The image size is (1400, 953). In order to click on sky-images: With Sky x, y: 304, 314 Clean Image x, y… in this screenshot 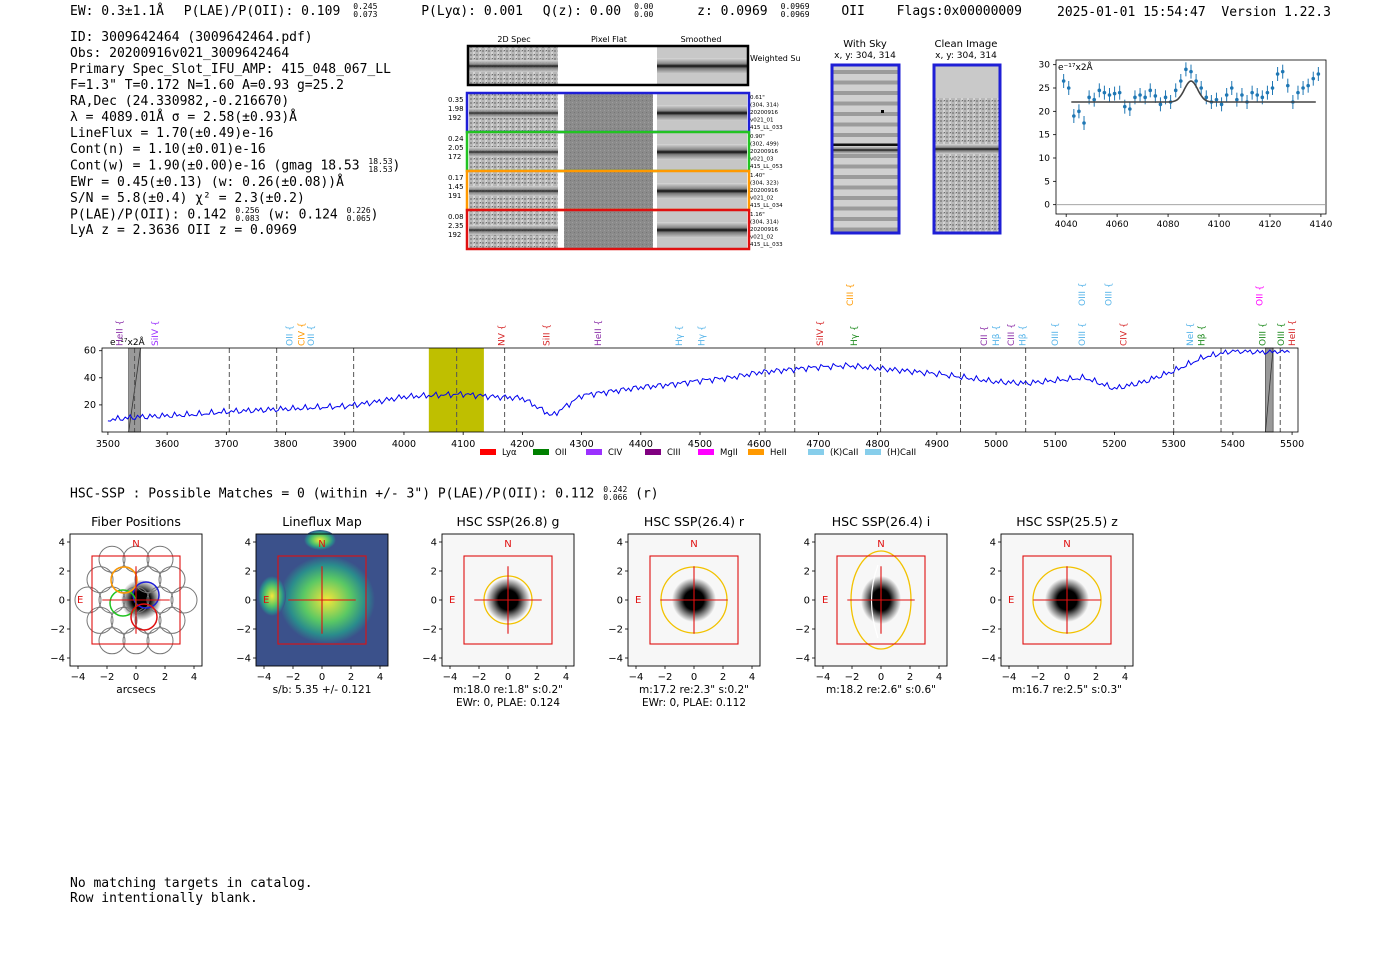, I will do `click(916, 137)`.